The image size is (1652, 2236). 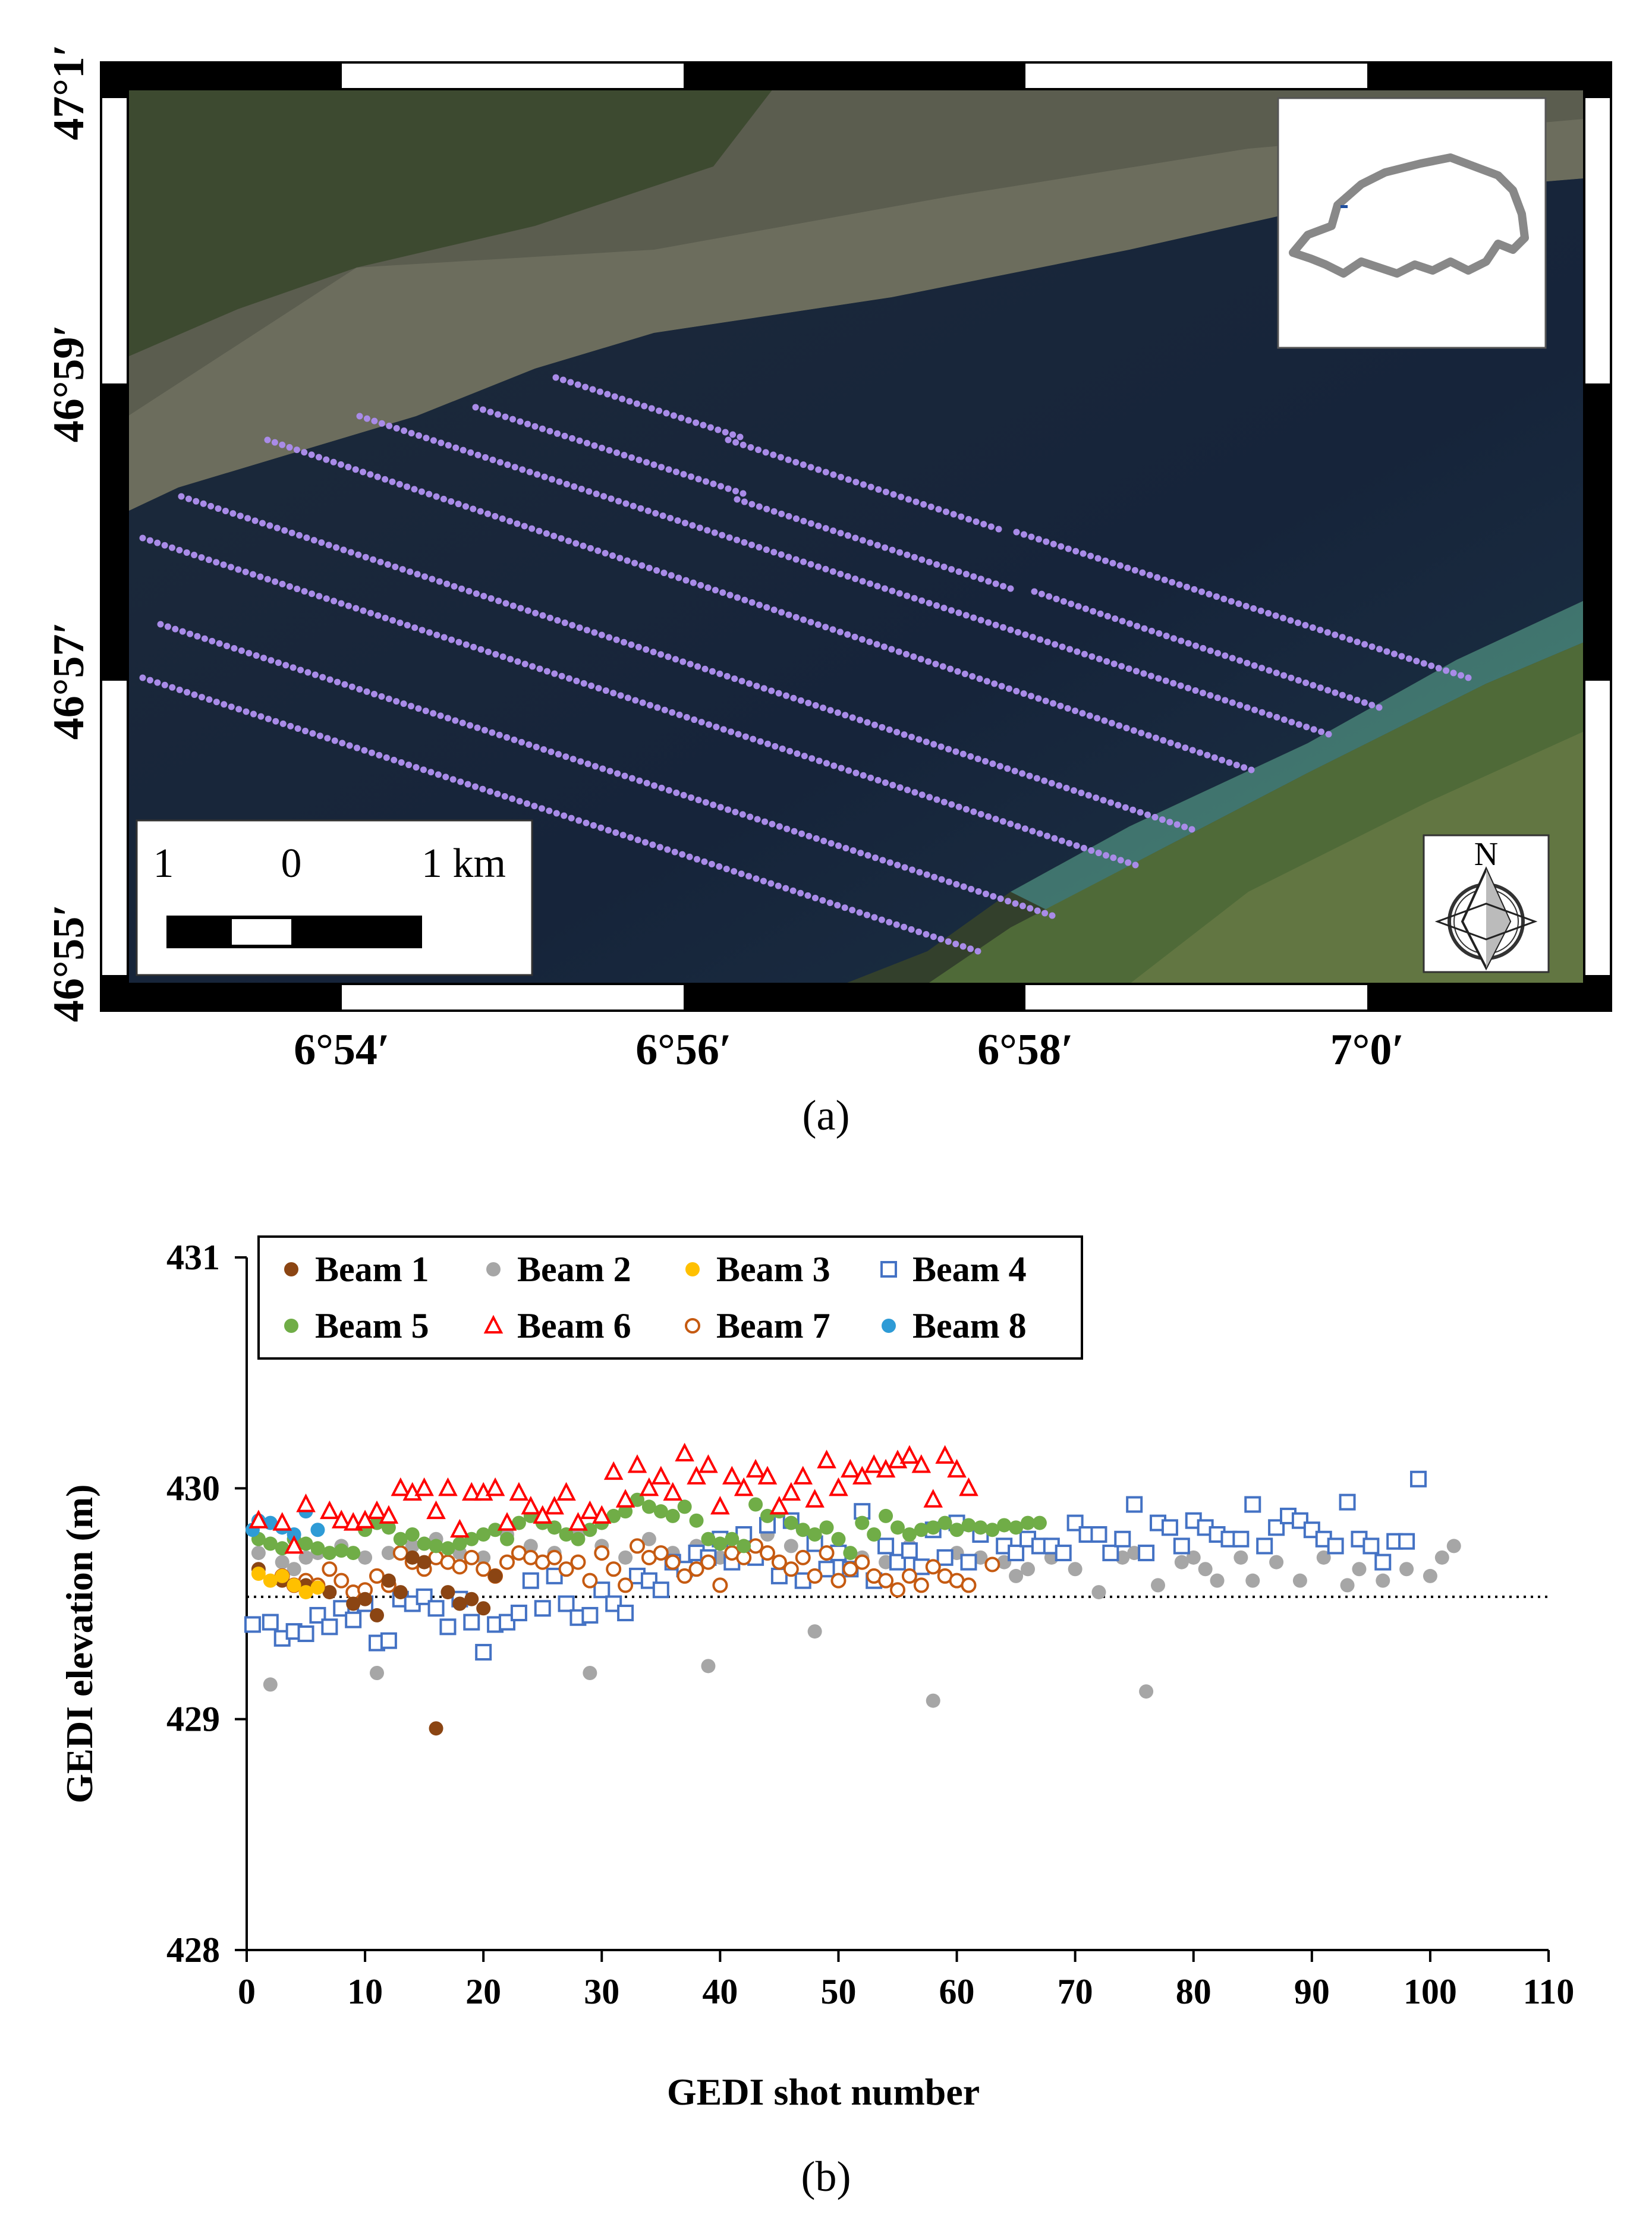 I want to click on y-axis-label: GEDI elevation (m), so click(x=79, y=1645).